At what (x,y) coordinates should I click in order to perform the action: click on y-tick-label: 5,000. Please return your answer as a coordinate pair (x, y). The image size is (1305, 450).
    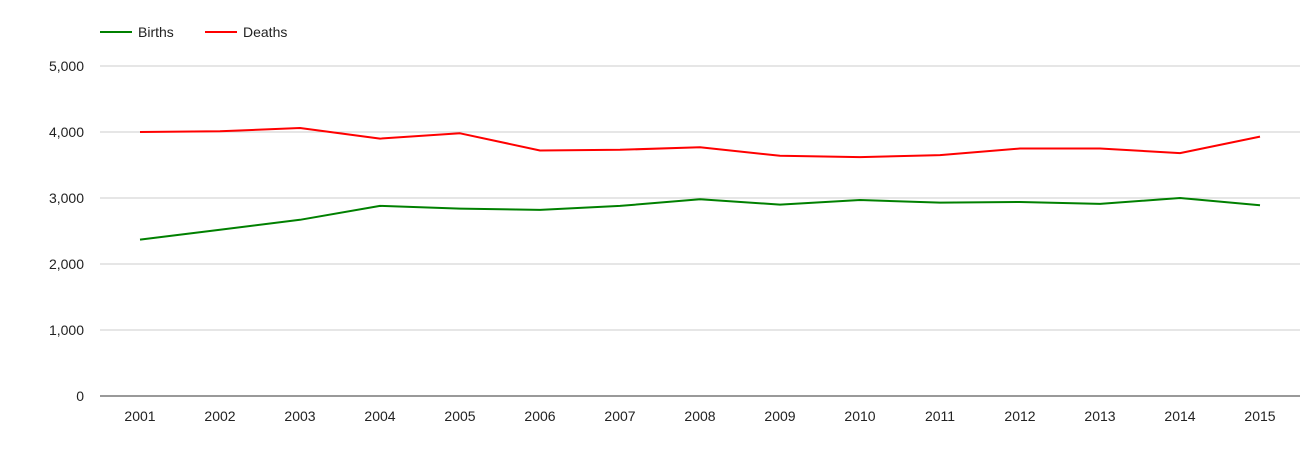
    Looking at the image, I should click on (66, 66).